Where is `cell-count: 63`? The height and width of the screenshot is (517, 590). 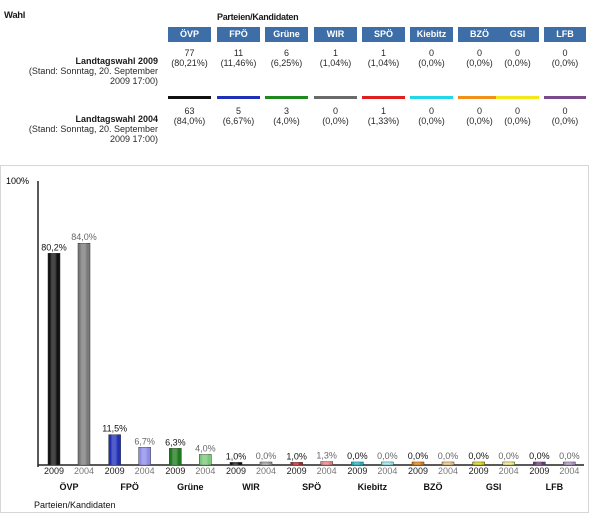 cell-count: 63 is located at coordinates (189, 111).